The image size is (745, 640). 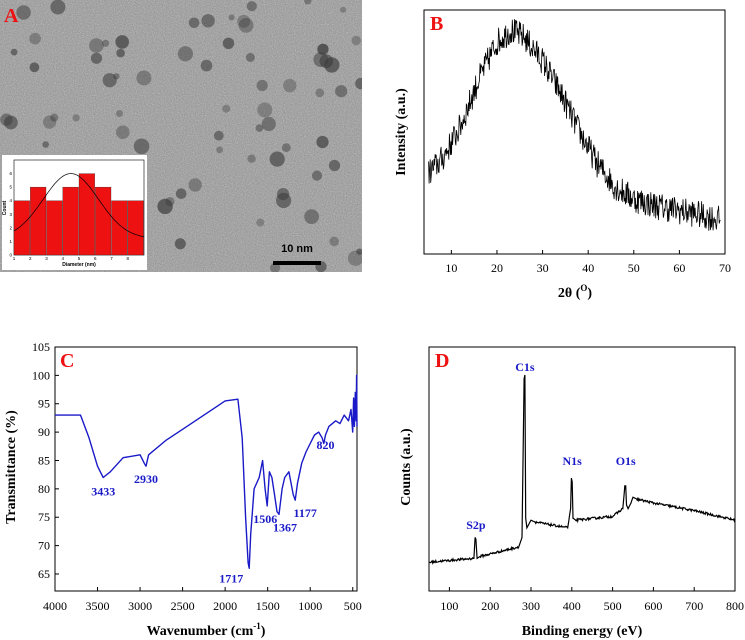 I want to click on ftir-peak-label: 1177, so click(x=305, y=513).